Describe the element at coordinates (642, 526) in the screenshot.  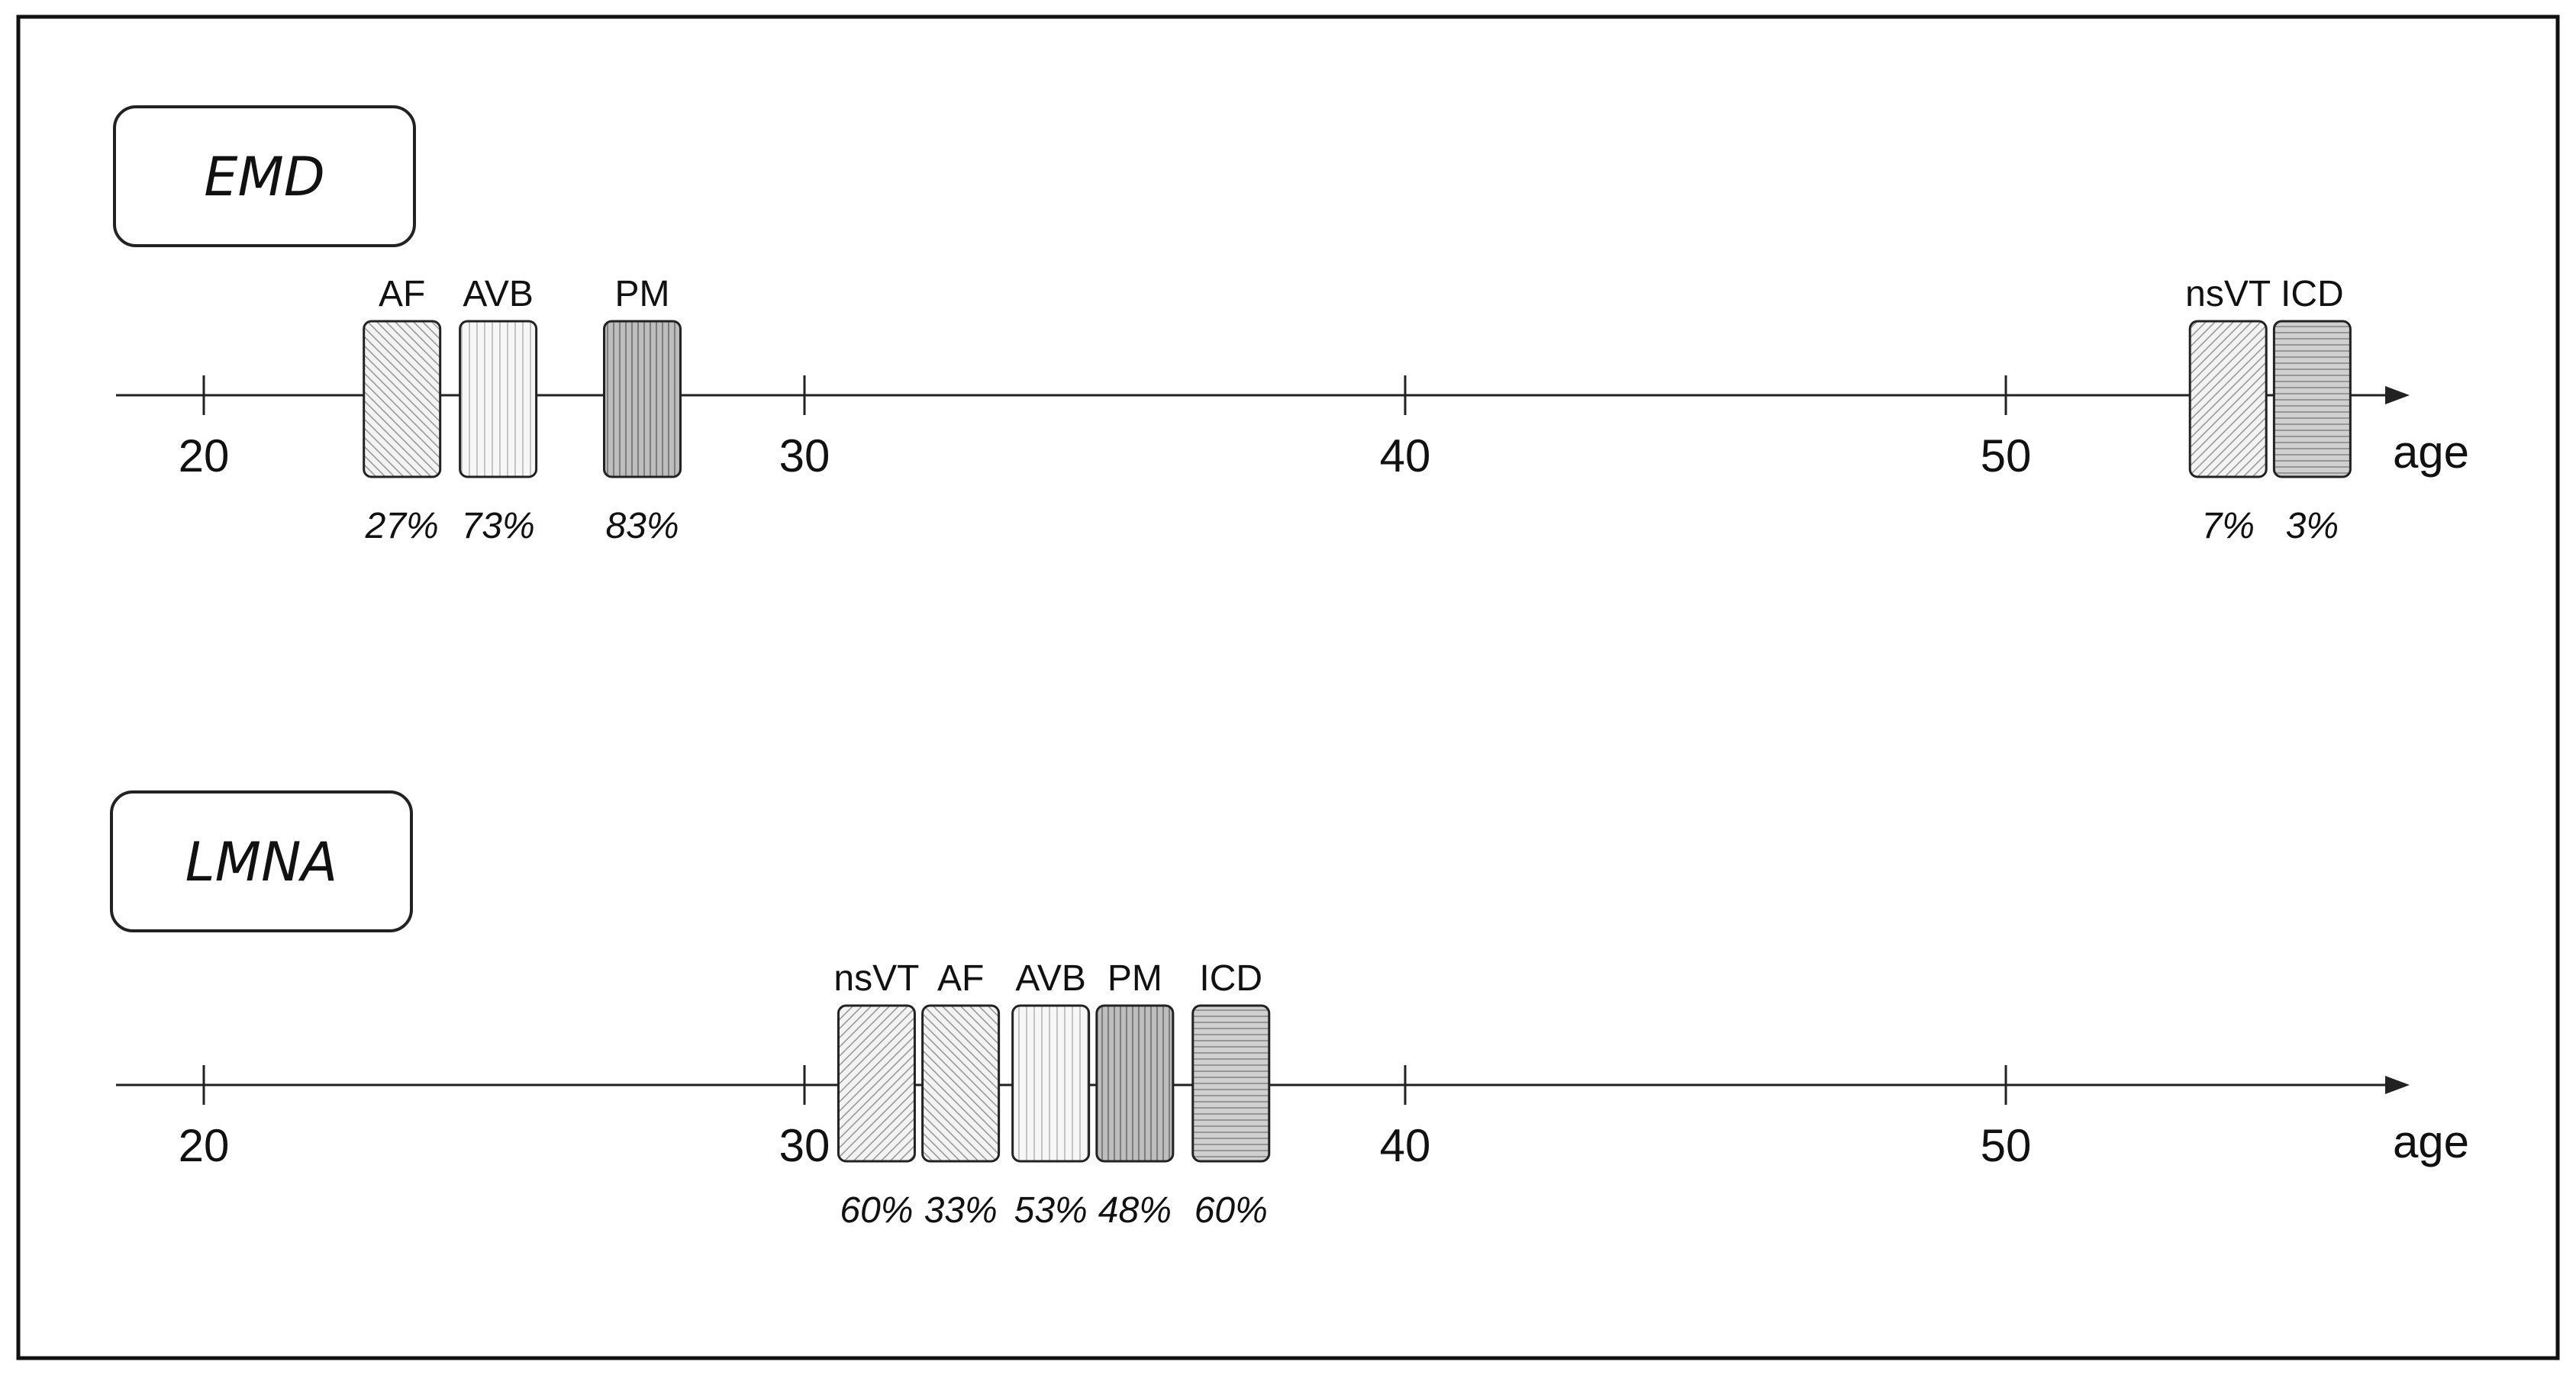
I see `event-percent: 83%` at that location.